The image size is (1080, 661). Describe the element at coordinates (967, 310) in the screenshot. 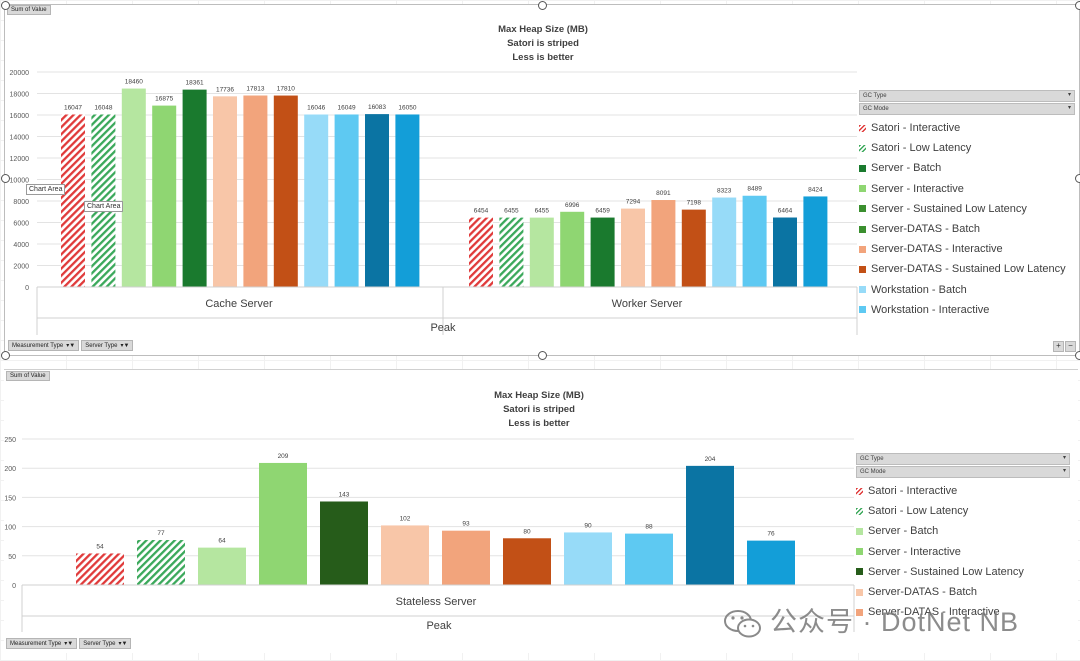

I see `legend-item: Workstation - Interactive` at that location.